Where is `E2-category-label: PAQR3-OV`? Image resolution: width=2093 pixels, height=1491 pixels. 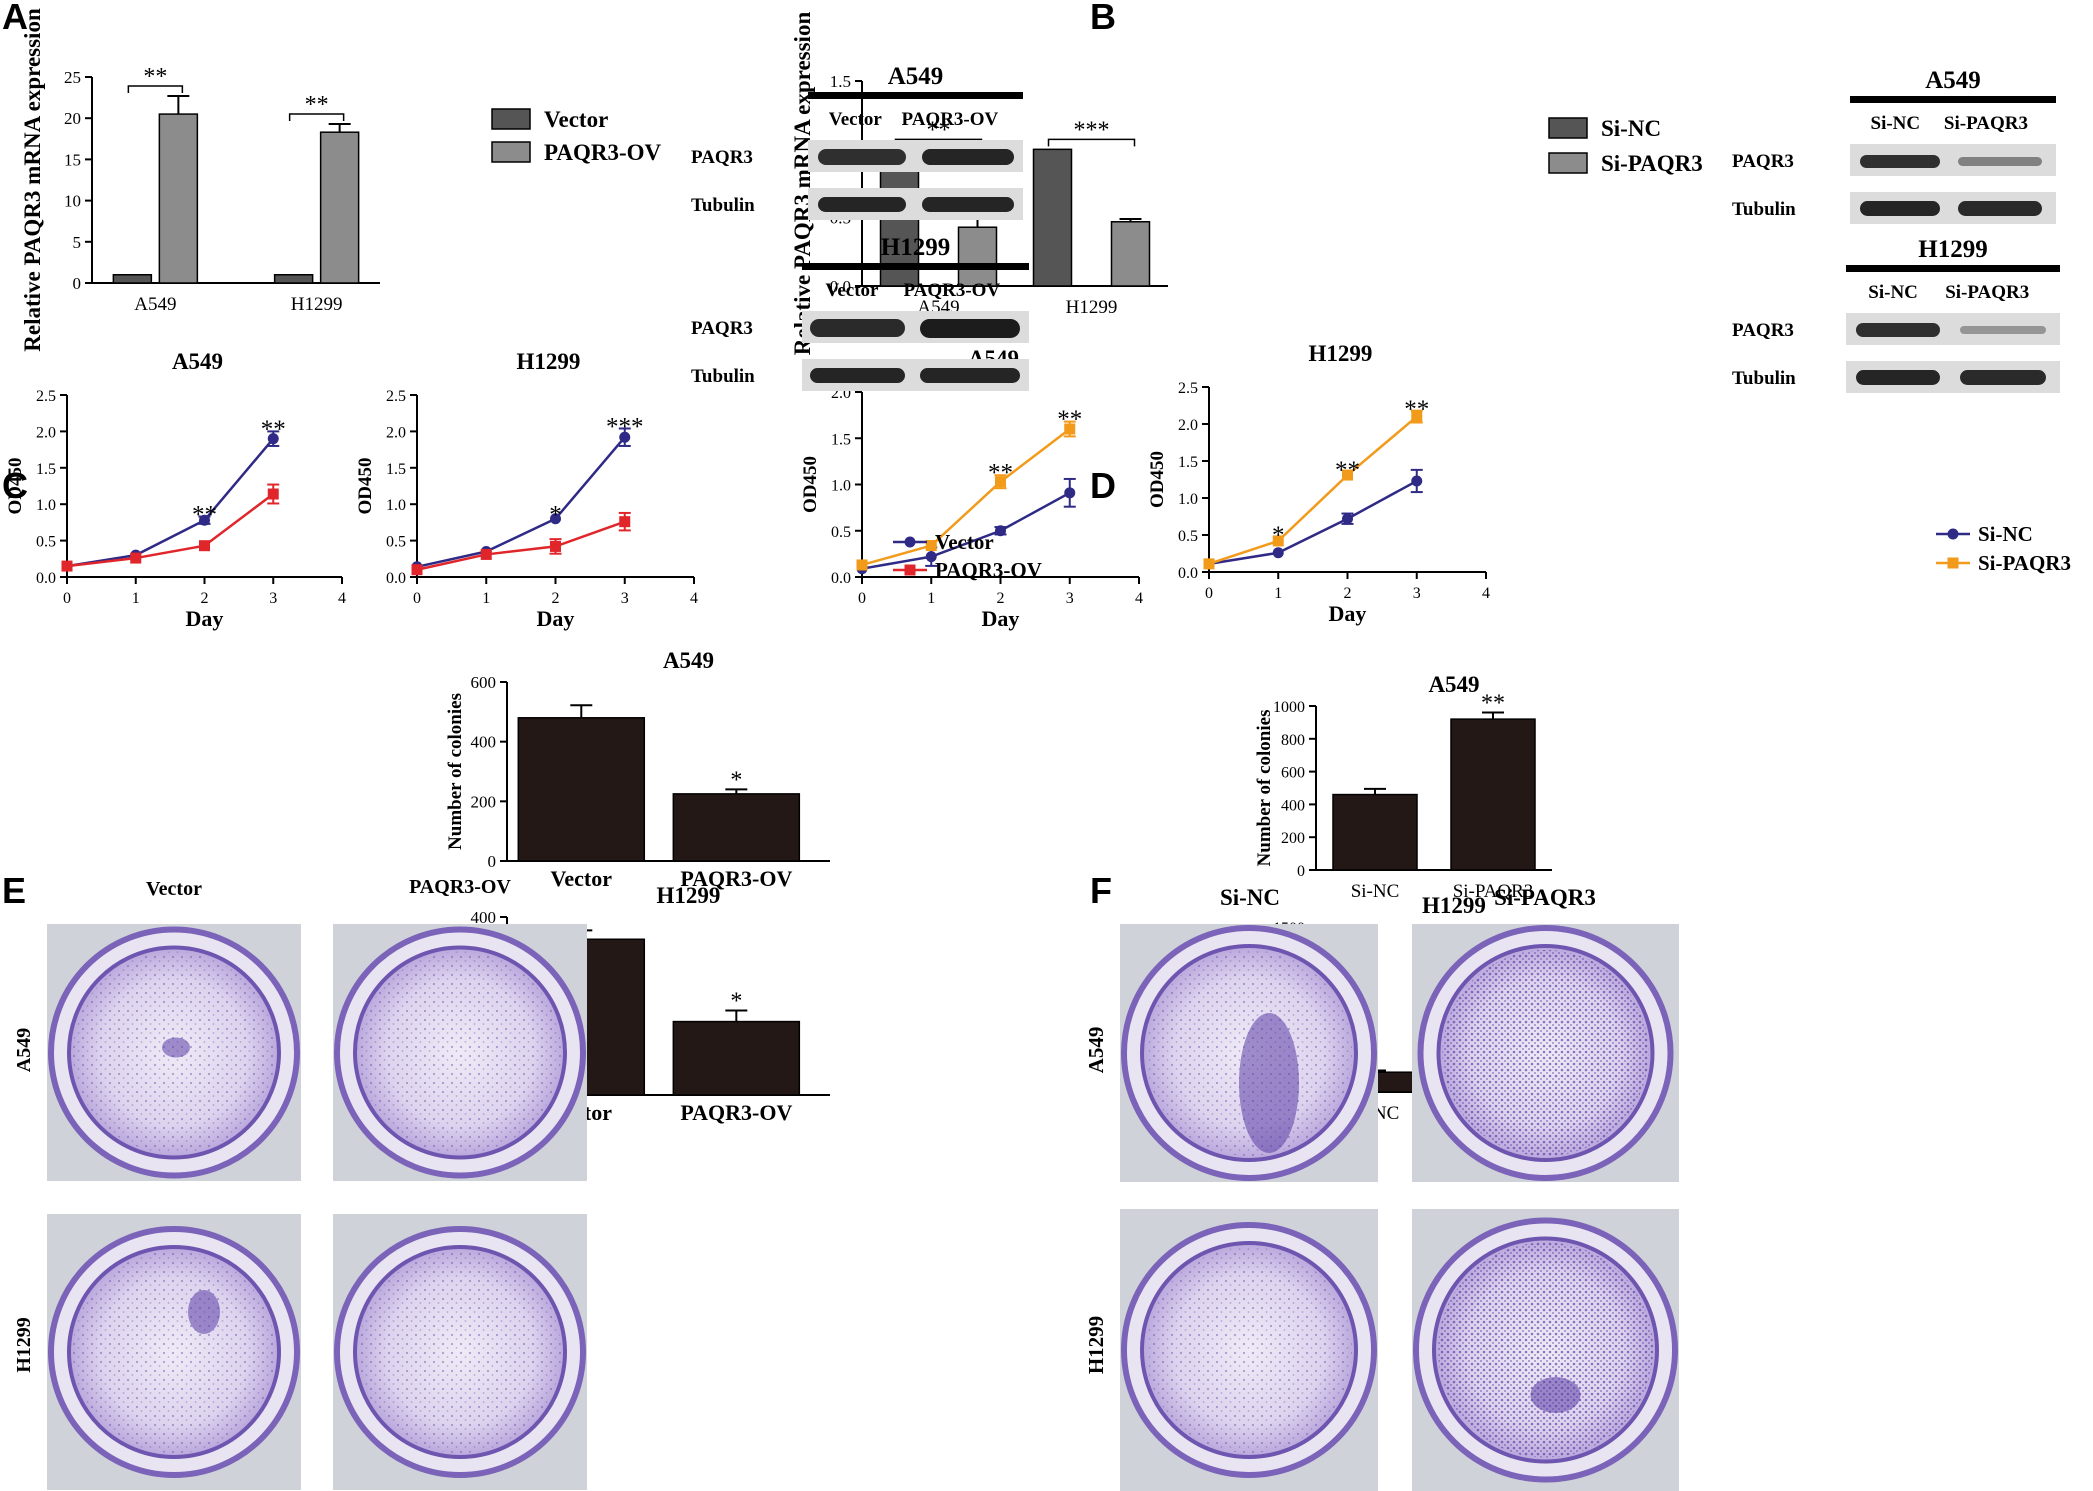 E2-category-label: PAQR3-OV is located at coordinates (736, 1112).